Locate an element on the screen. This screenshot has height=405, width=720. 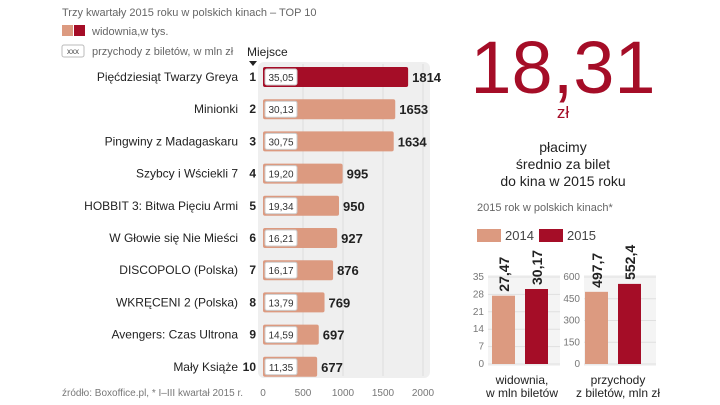
revenue-label: 35,05 is located at coordinates (280, 78).